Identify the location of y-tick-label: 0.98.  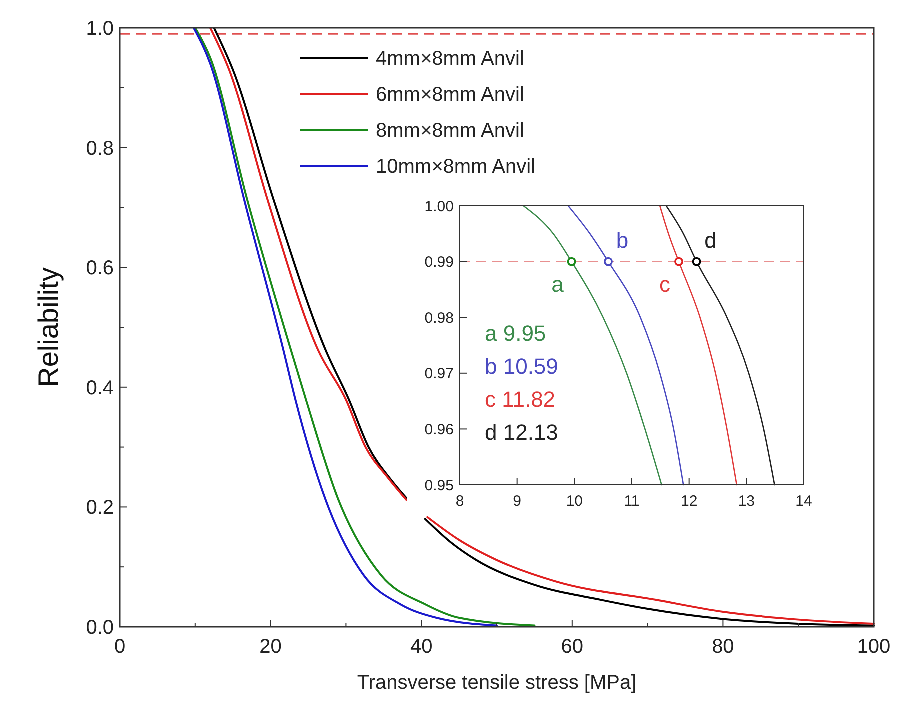
(439, 318).